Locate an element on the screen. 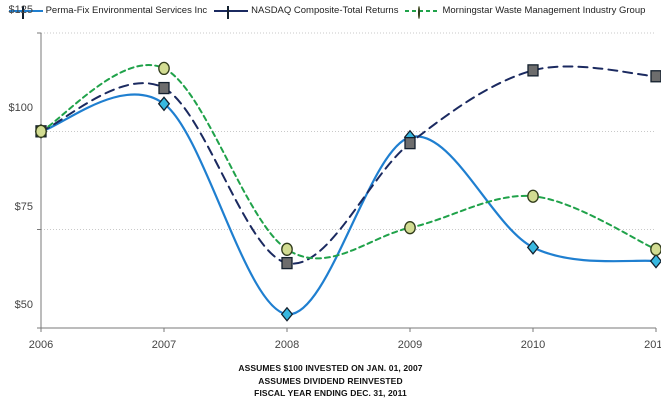 The image size is (661, 406). legend-label-perma-fix: Perma-Fix Environmental Services Inc is located at coordinates (126, 10).